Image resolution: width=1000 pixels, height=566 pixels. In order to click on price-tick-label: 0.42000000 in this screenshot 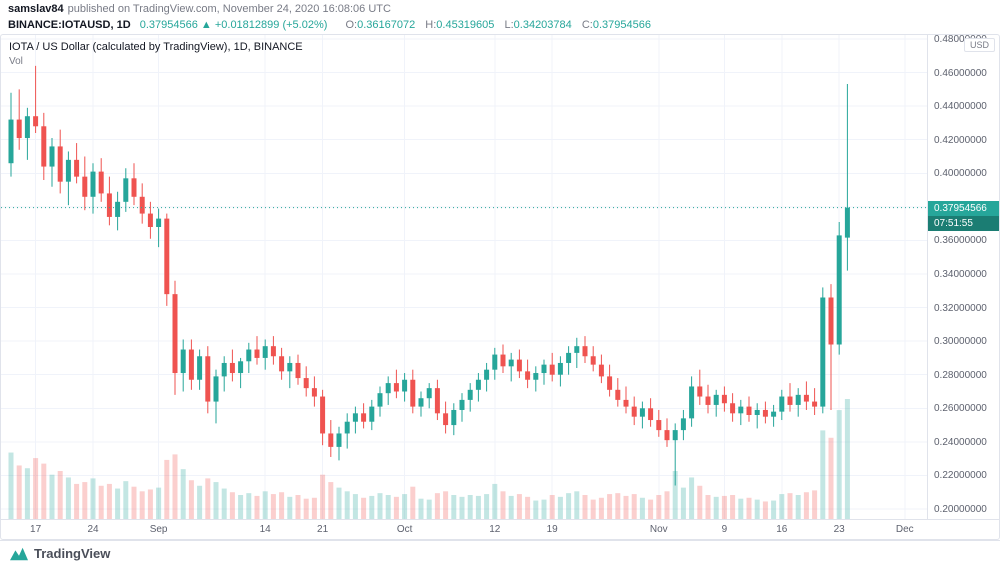, I will do `click(960, 140)`.